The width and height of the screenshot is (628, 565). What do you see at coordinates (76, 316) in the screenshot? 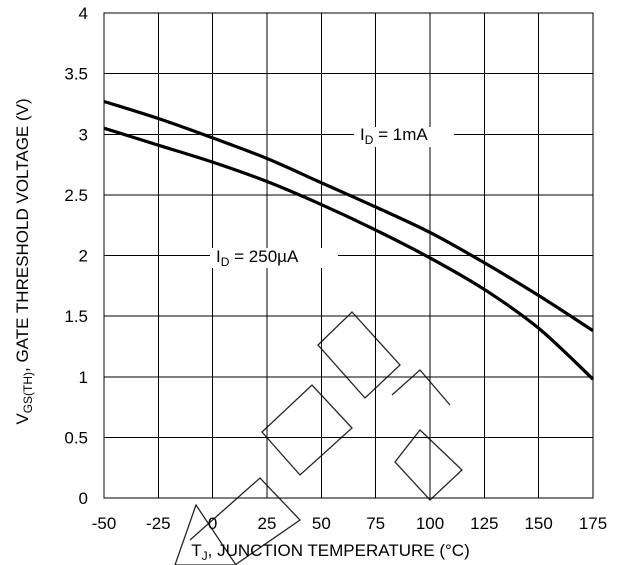
I see `y-tick-label: 1.5` at bounding box center [76, 316].